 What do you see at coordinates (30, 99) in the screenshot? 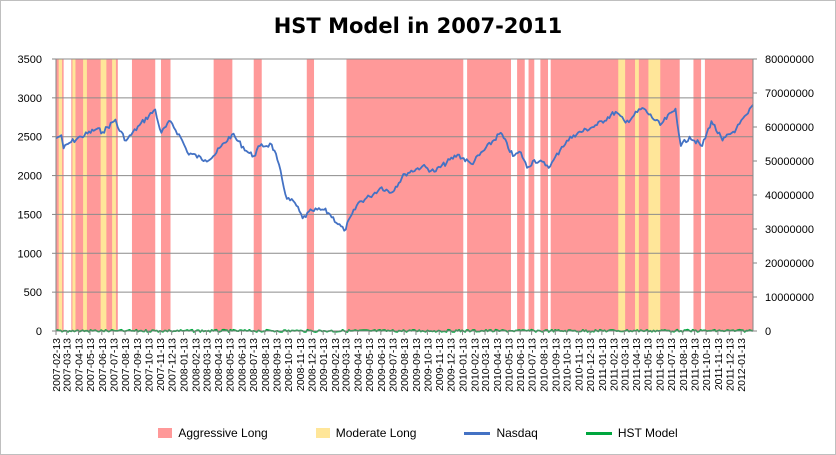
I see `y-tick-label-6: 3000` at bounding box center [30, 99].